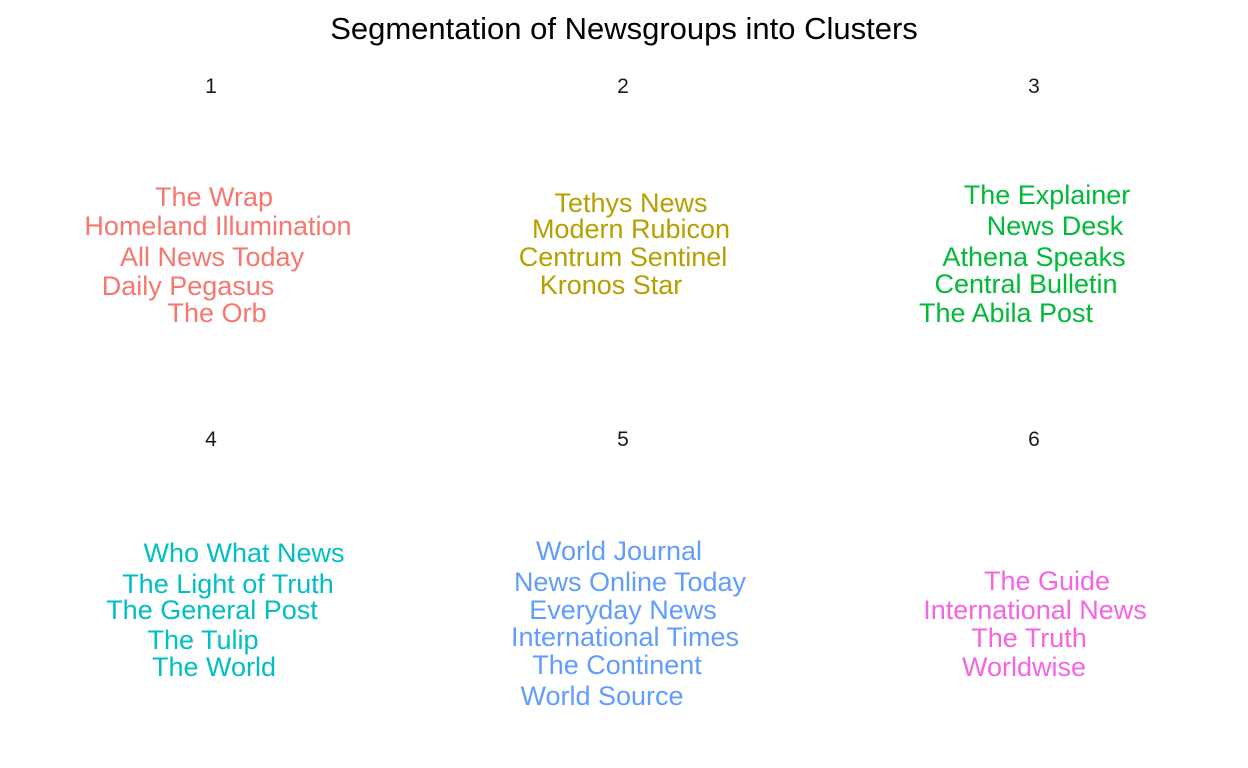 The image size is (1248, 768). Describe the element at coordinates (203, 640) in the screenshot. I see `cluster-4-word: The Tulip` at that location.